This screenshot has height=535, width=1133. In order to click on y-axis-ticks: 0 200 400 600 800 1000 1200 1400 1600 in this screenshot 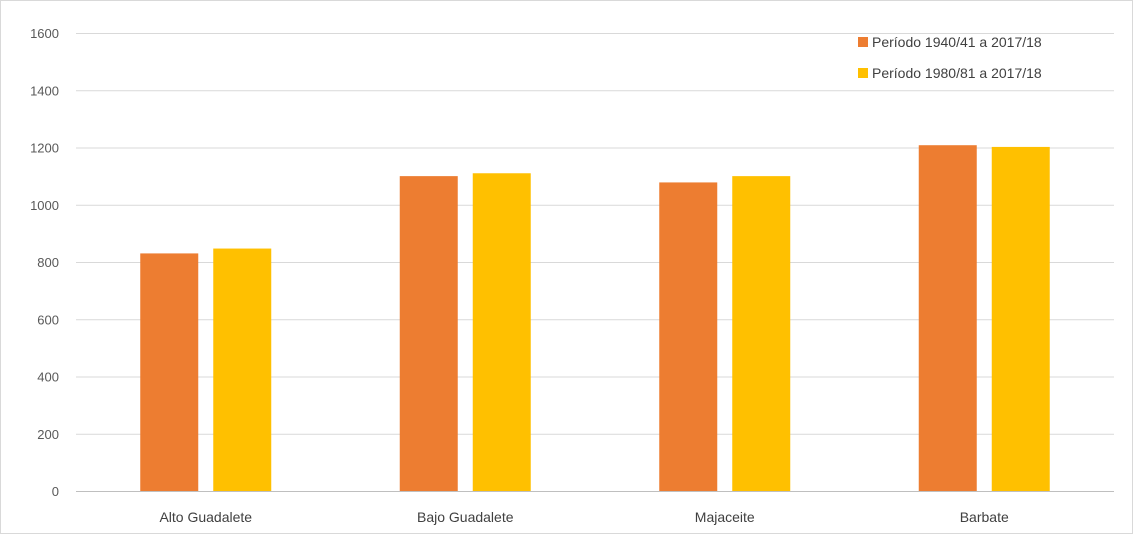, I will do `click(44, 262)`.